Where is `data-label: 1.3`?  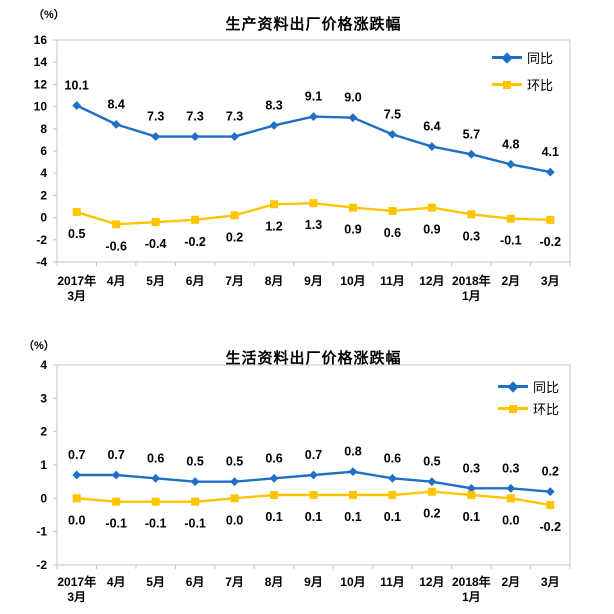 data-label: 1.3 is located at coordinates (313, 225).